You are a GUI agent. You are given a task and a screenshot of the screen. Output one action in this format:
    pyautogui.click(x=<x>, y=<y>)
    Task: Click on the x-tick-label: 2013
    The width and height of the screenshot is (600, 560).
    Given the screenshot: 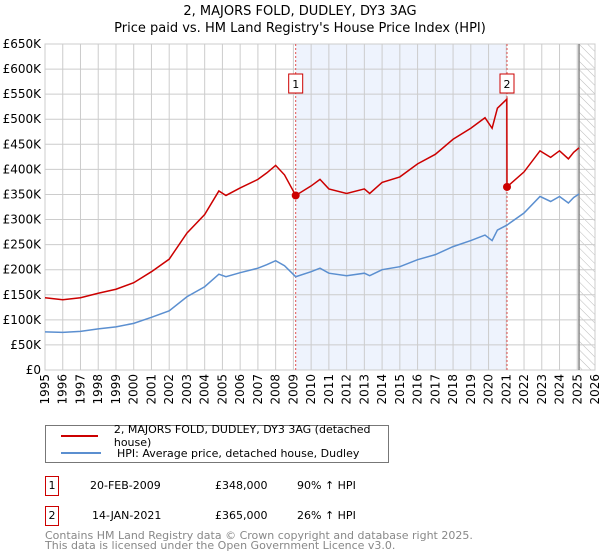 What is the action you would take?
    pyautogui.click(x=364, y=389)
    